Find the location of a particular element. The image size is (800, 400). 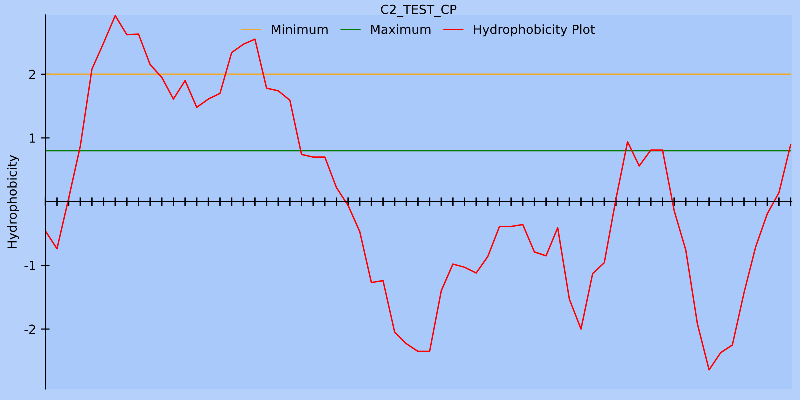

y-axis-title: Hydrophobicity is located at coordinates (13, 201).